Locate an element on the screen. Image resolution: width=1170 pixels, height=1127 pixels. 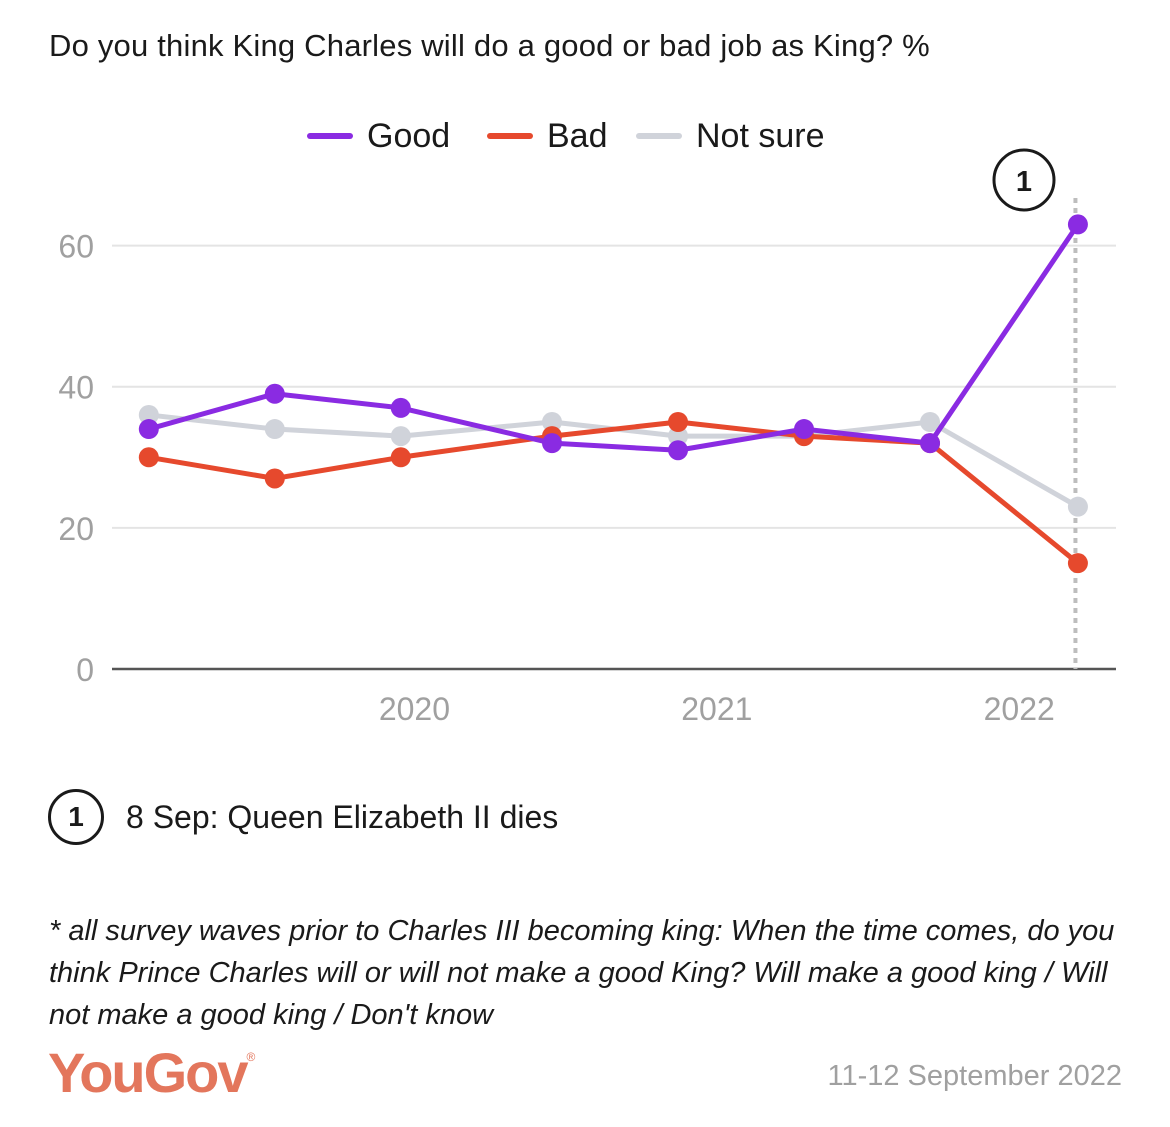
legend-item-bad: Bad is located at coordinates (547, 136).